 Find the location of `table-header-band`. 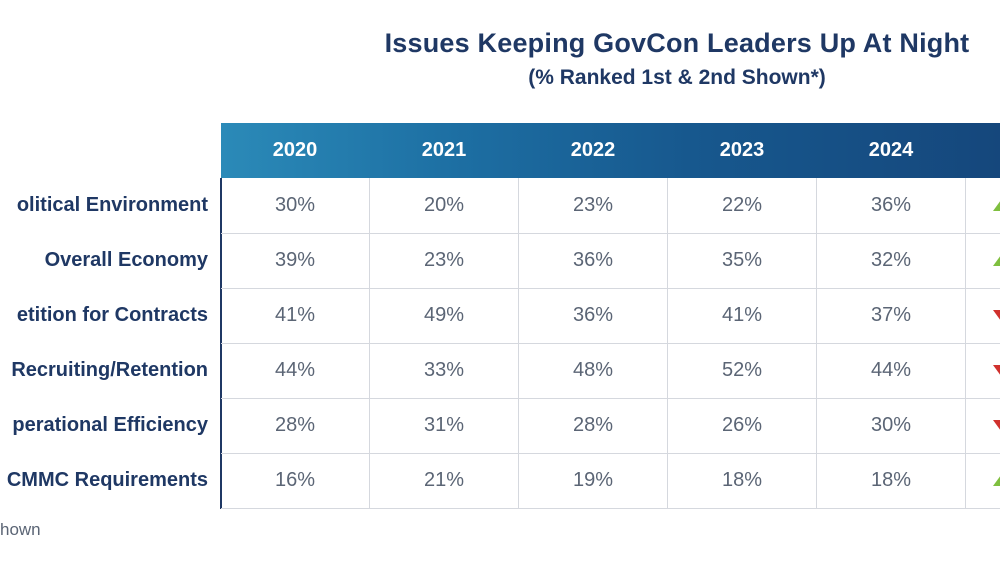

table-header-band is located at coordinates (610, 150).